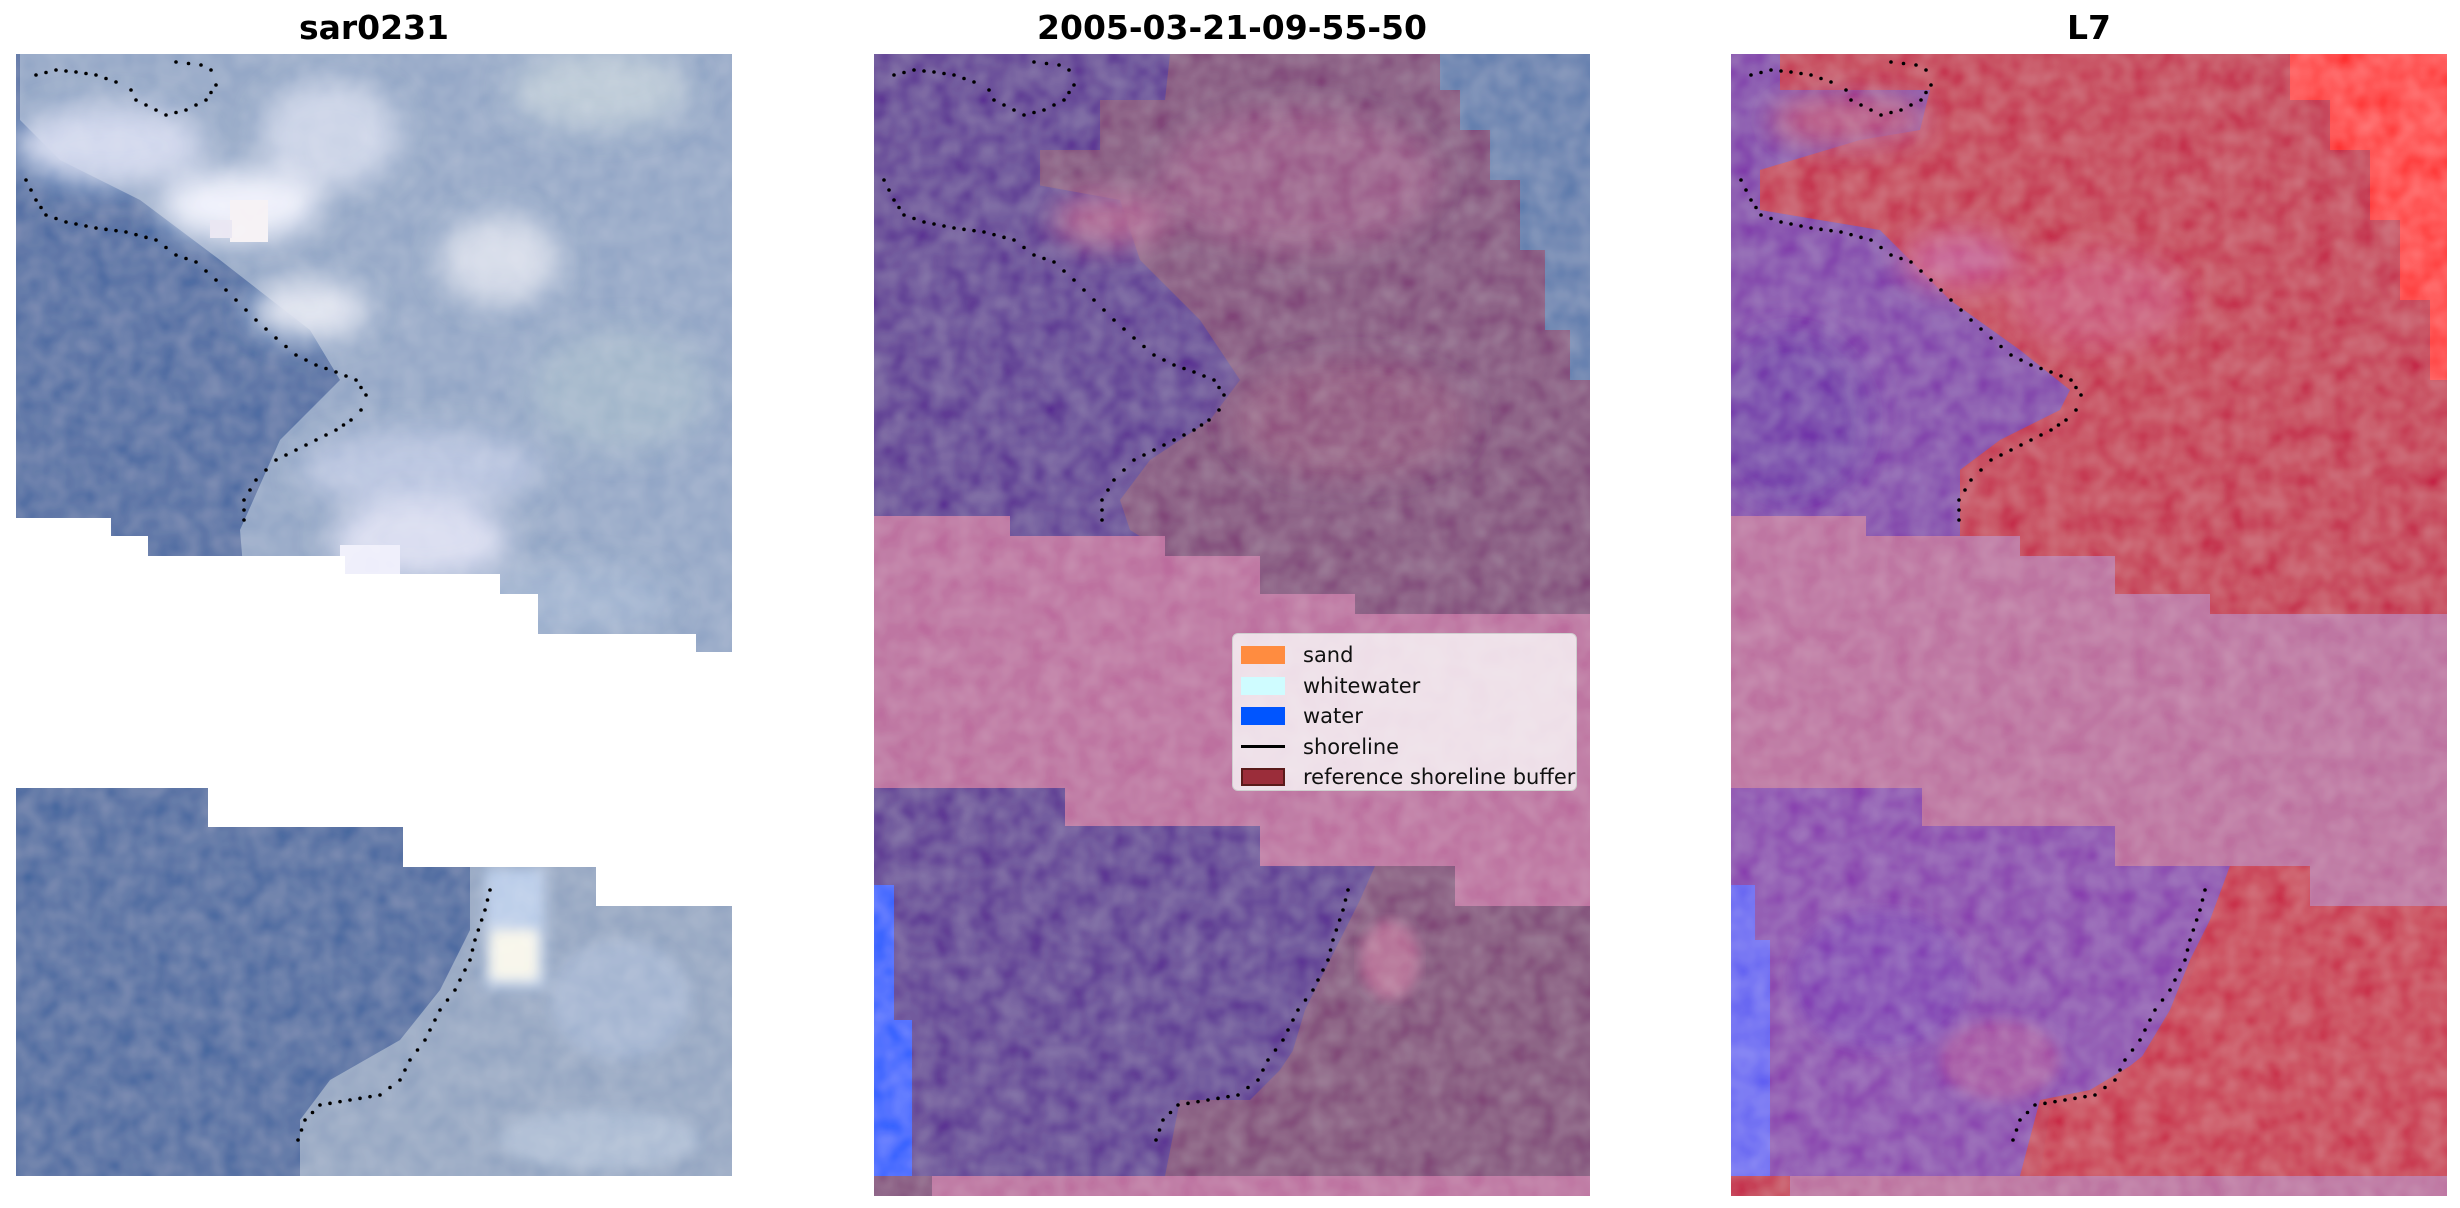  What do you see at coordinates (1439, 777) in the screenshot?
I see `legend-label-buffer: reference shoreline buffer` at bounding box center [1439, 777].